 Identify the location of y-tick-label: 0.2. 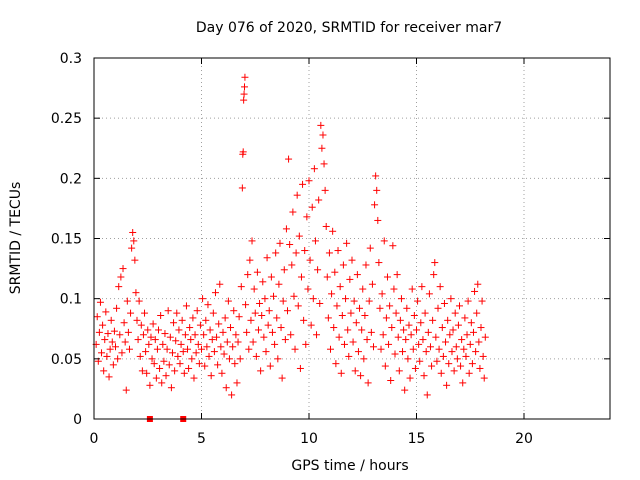
(71, 179).